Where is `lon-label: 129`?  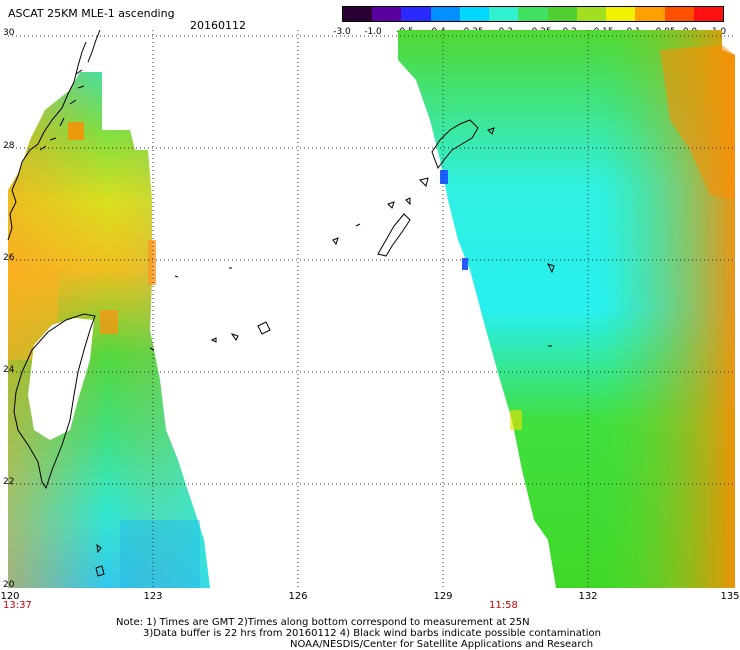
lon-label: 129 is located at coordinates (443, 596).